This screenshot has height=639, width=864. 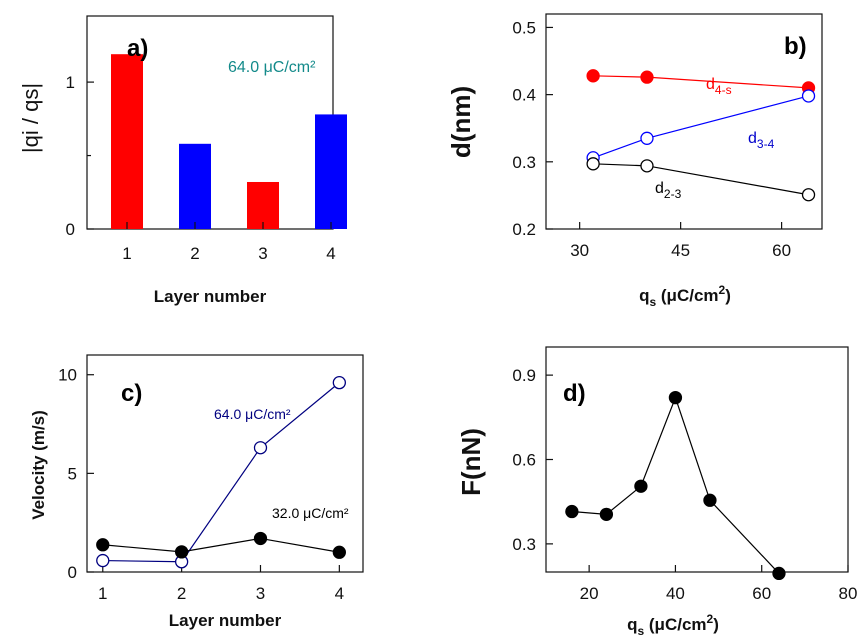 I want to click on panel-b-series, so click(x=701, y=135).